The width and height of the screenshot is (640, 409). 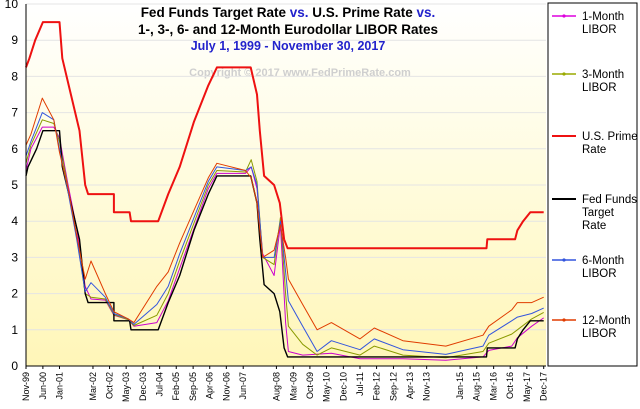 What do you see at coordinates (494, 386) in the screenshot?
I see `x-tick-label: Mar-16` at bounding box center [494, 386].